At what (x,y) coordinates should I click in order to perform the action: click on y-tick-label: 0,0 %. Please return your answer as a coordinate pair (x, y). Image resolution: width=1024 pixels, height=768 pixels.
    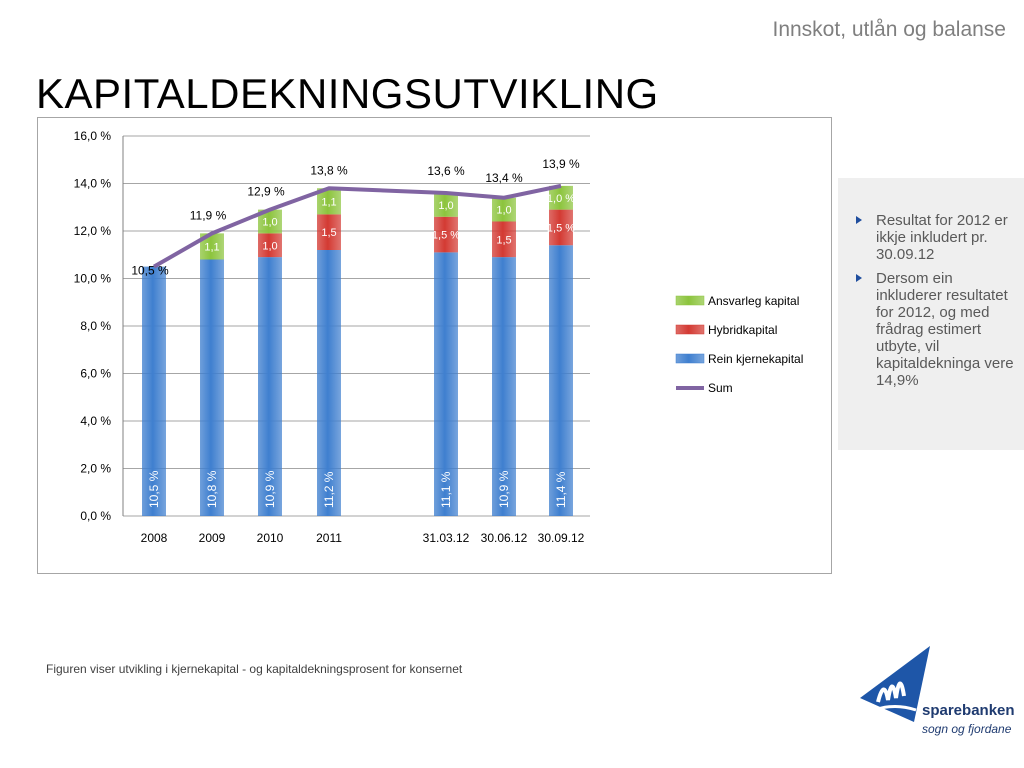
    Looking at the image, I should click on (95, 516).